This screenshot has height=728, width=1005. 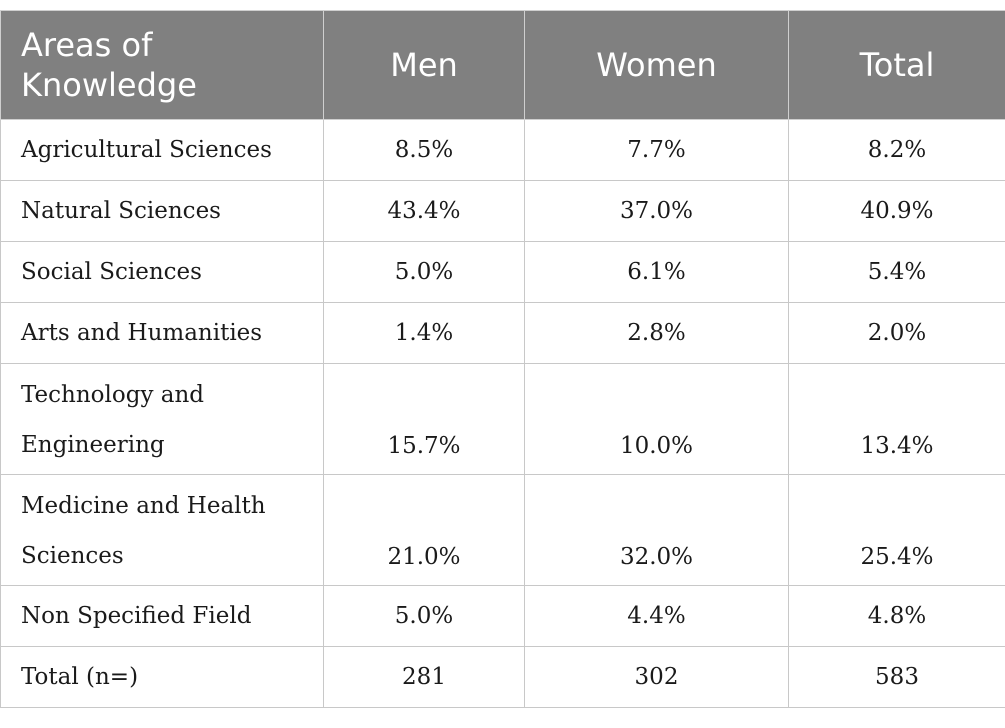 What do you see at coordinates (162, 333) in the screenshot?
I see `row-area-label: Arts and Humanities` at bounding box center [162, 333].